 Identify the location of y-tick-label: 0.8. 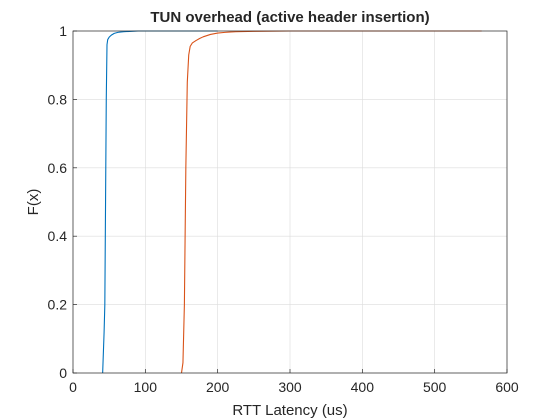
(58, 99).